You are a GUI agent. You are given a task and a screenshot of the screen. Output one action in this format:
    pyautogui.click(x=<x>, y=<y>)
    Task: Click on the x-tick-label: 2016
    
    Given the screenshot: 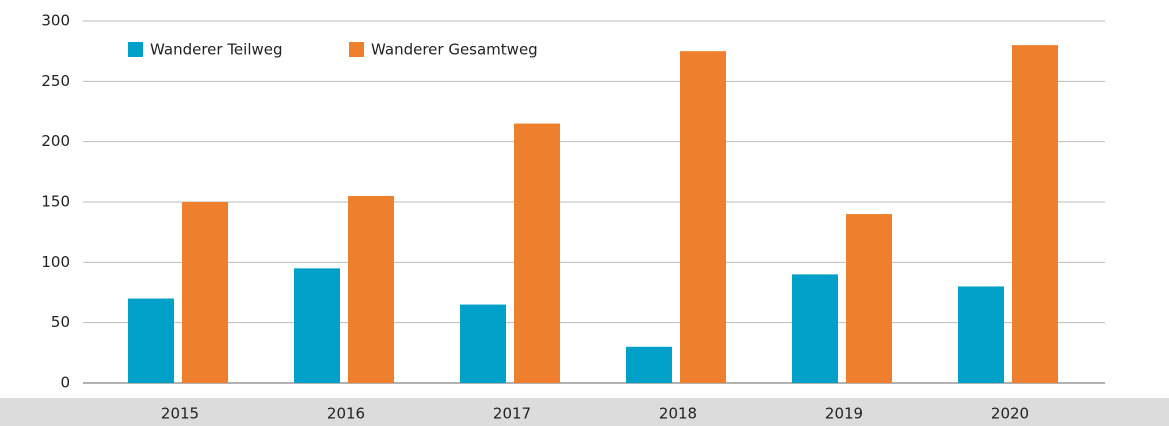 What is the action you would take?
    pyautogui.click(x=346, y=414)
    